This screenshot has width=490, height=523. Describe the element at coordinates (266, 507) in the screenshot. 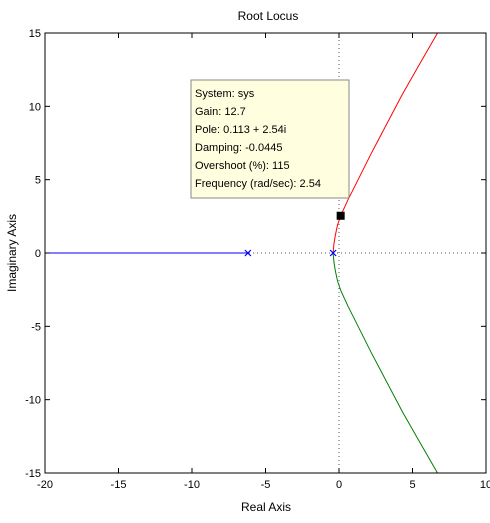

I see `x-axis-label: Real Axis` at that location.